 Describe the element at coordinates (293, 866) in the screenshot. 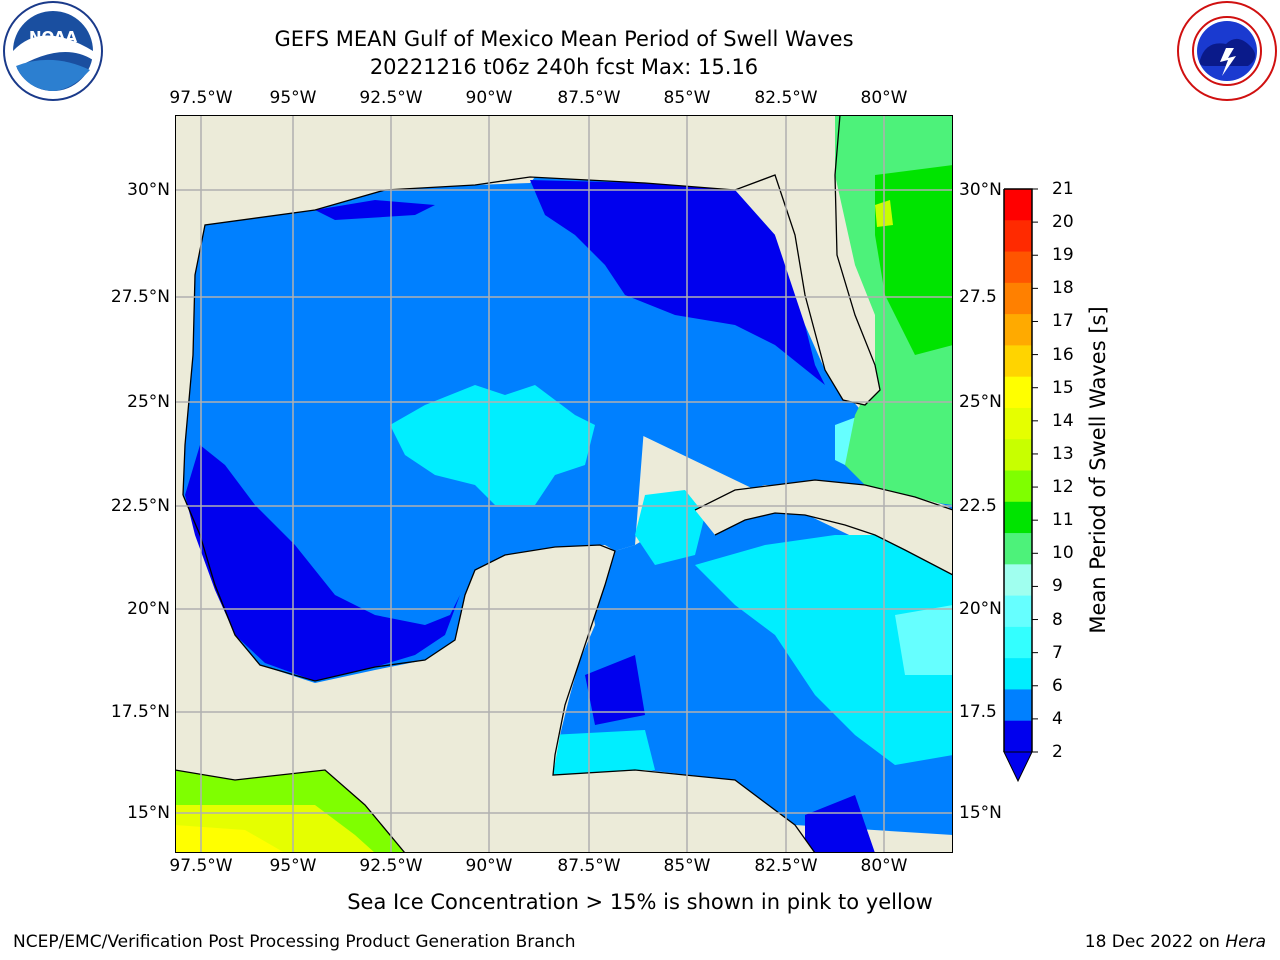

I see `lon-label-bottom: 95°W` at that location.